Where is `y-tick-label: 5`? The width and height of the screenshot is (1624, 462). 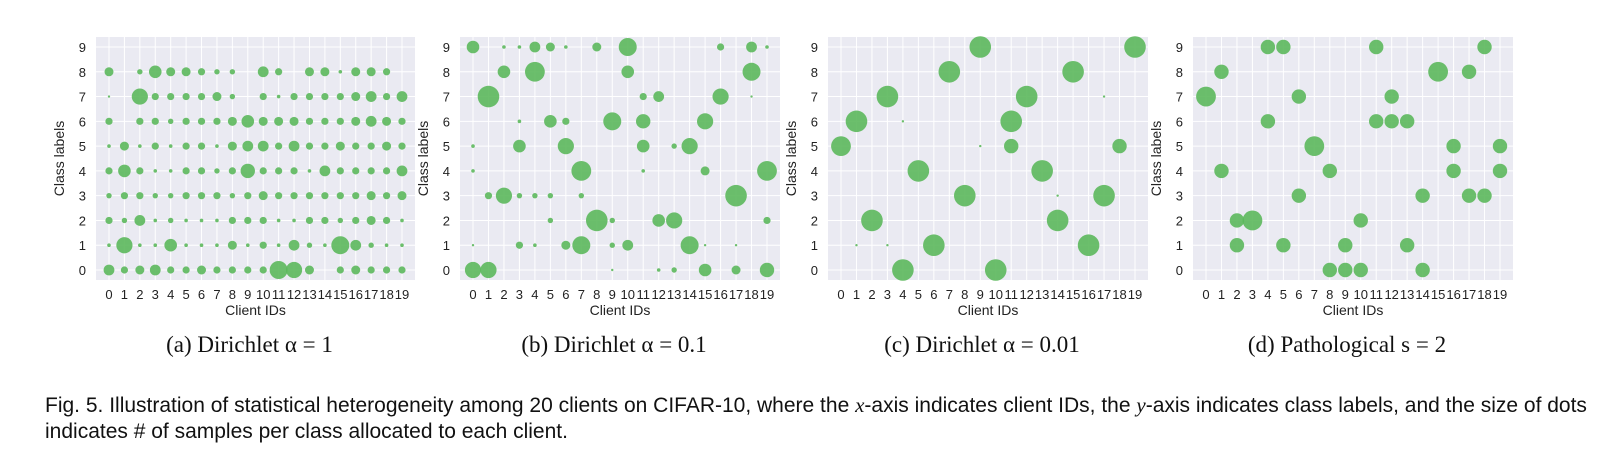
y-tick-label: 5 is located at coordinates (814, 146).